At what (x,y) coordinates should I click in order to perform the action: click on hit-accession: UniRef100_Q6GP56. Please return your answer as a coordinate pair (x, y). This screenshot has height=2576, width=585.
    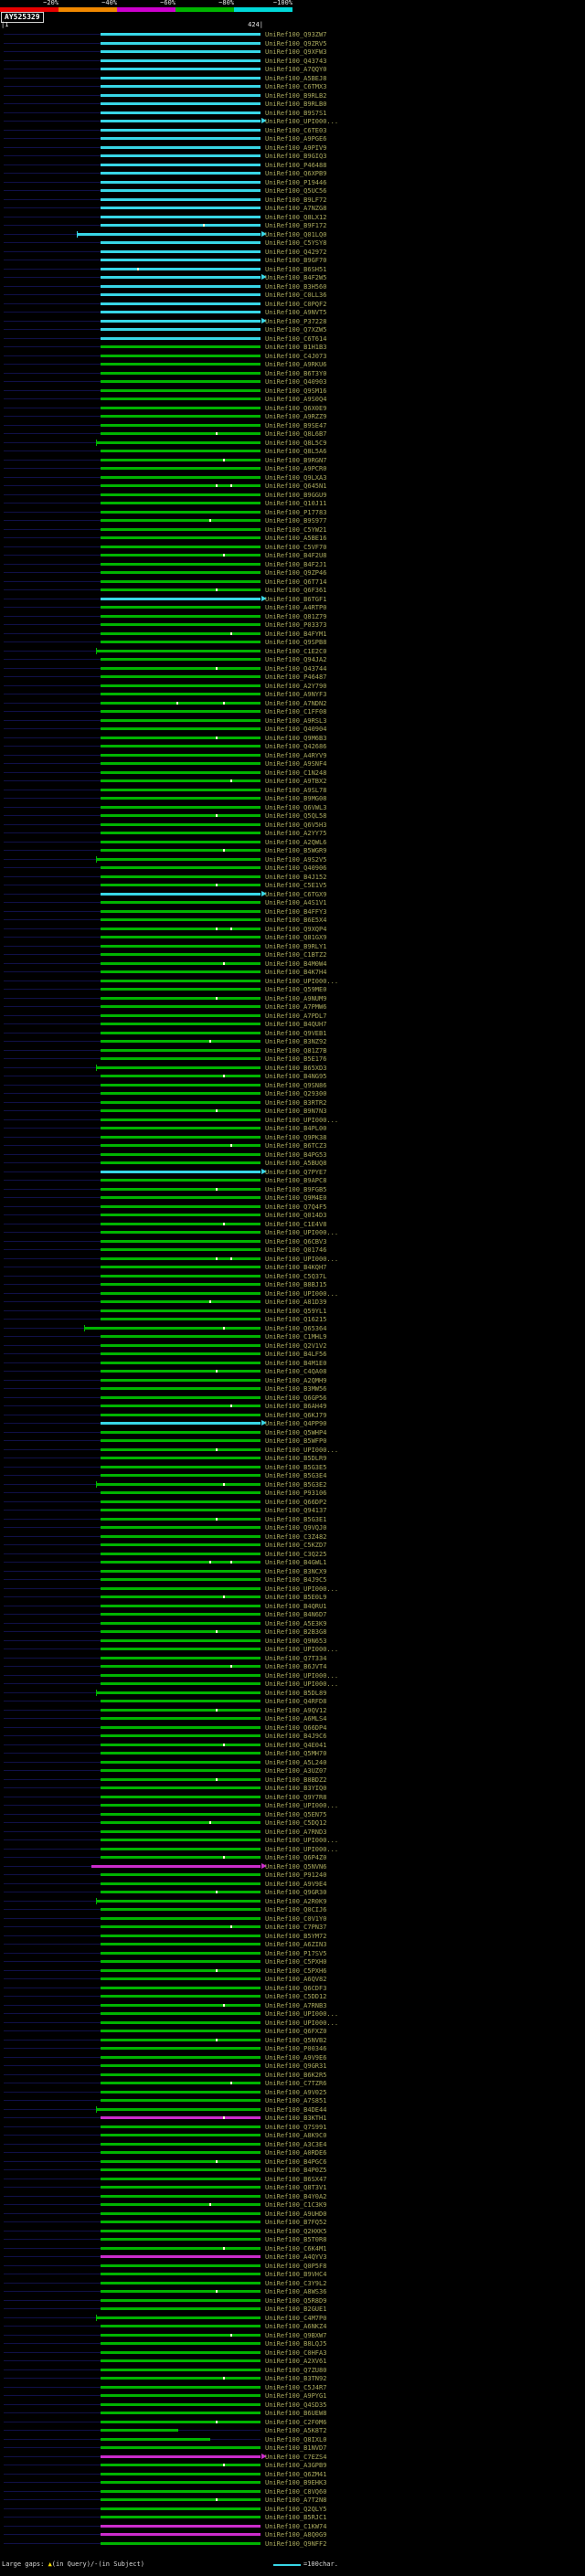
    Looking at the image, I should click on (296, 1398).